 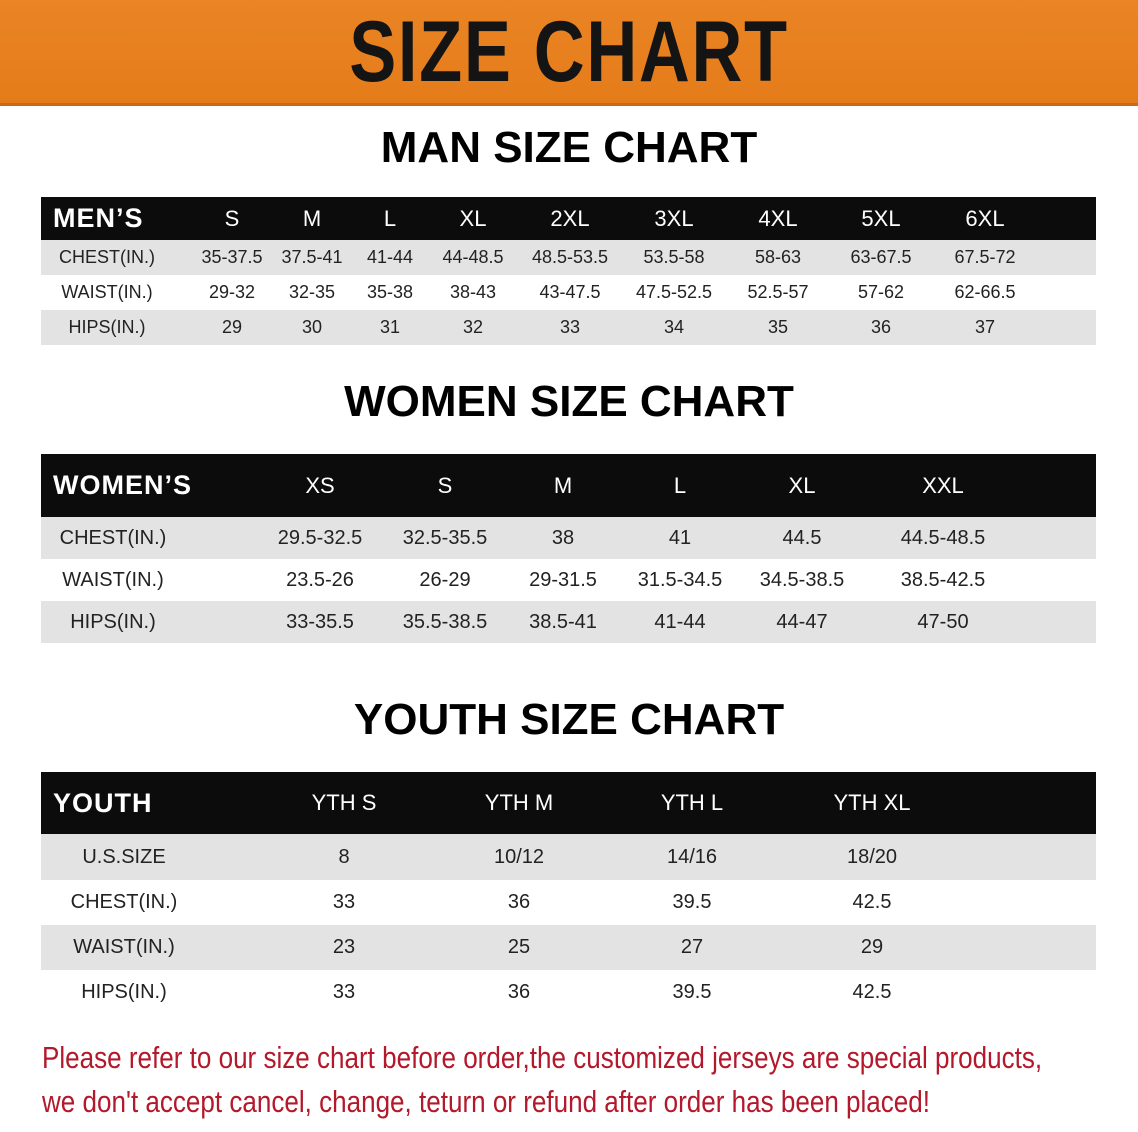 What do you see at coordinates (445, 579) in the screenshot?
I see `measurement-value: 26-29` at bounding box center [445, 579].